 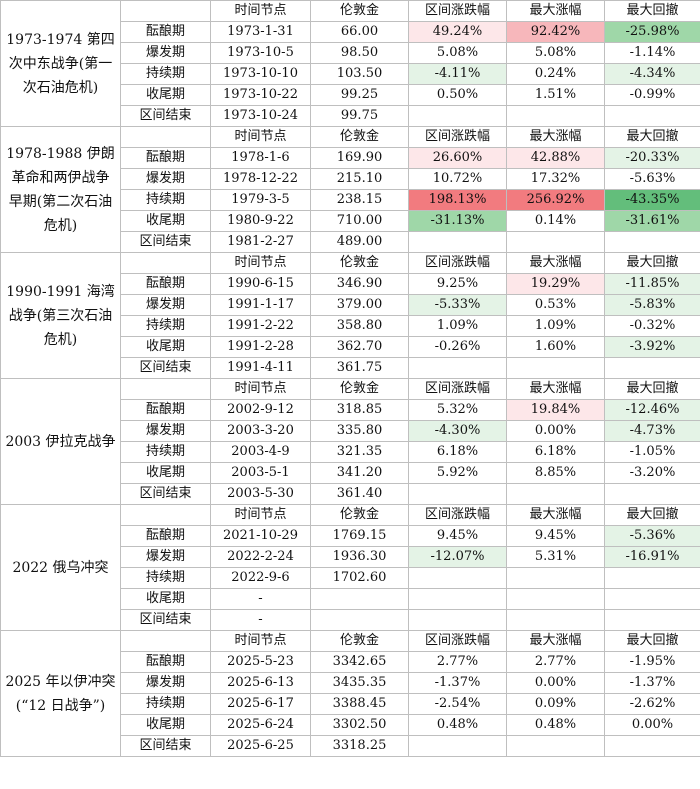 I want to click on column-header: 最大回撤, so click(x=652, y=389).